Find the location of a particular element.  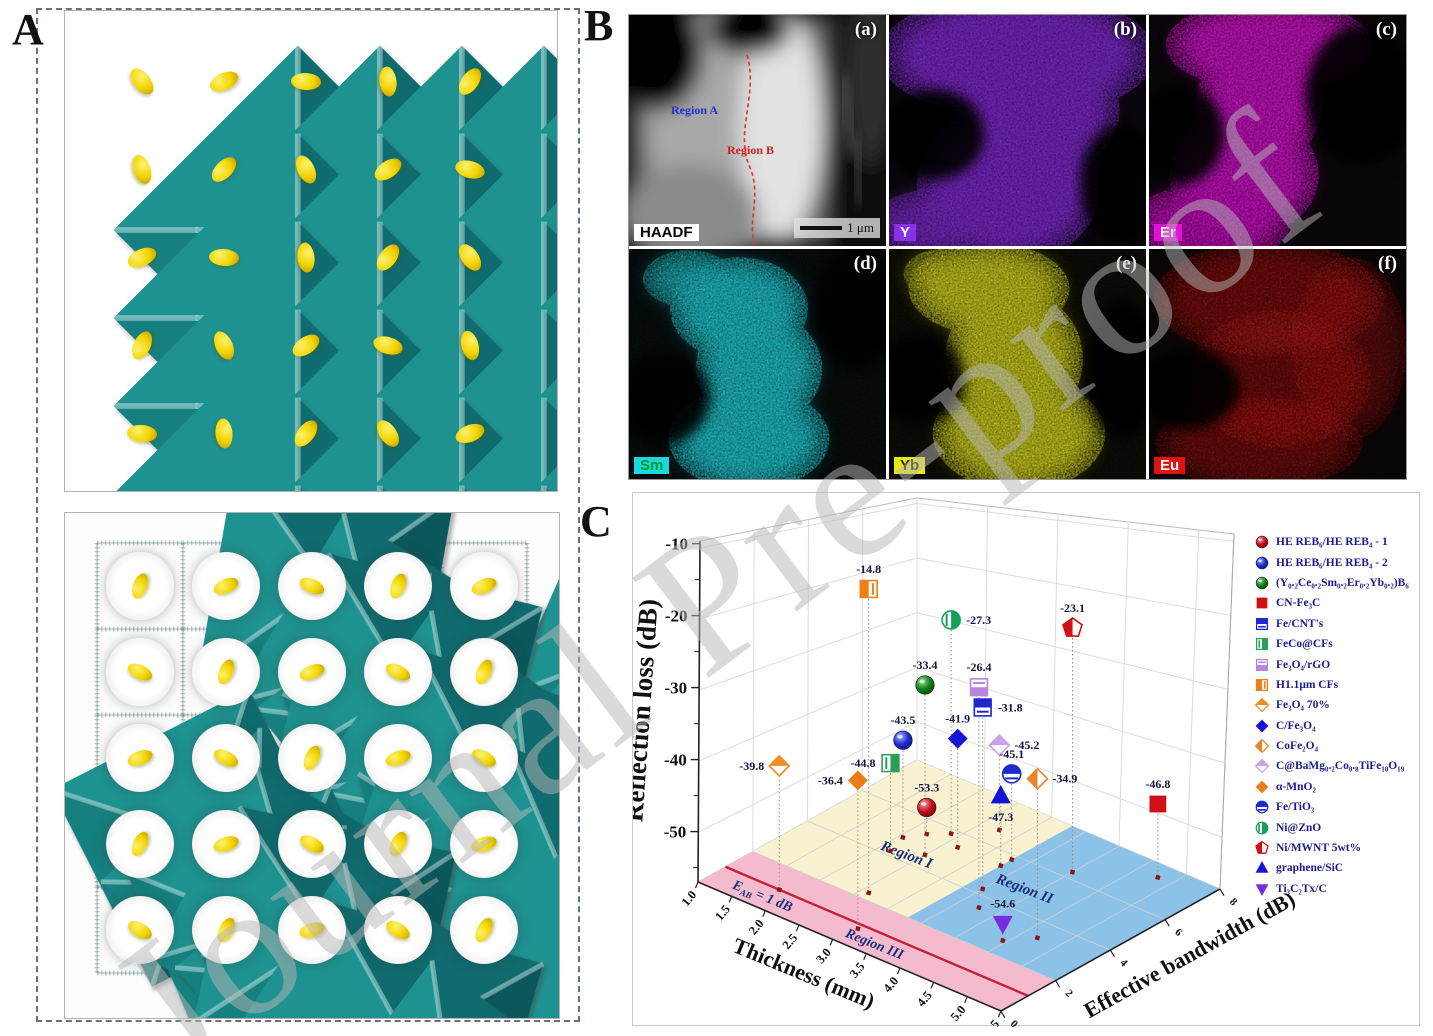

data-label: -47.3 is located at coordinates (1000, 817).